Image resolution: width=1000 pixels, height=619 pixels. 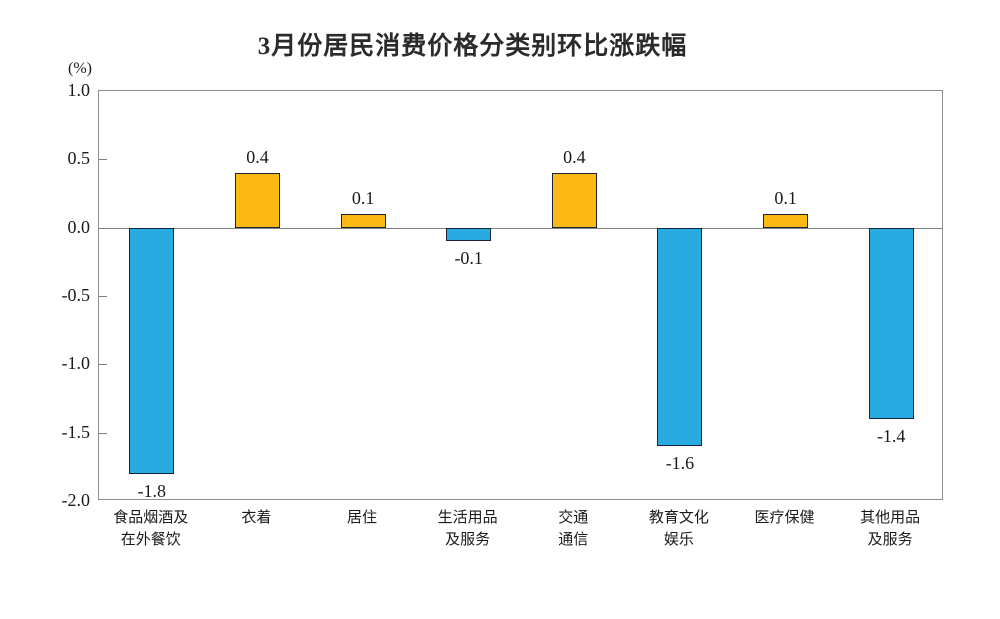 What do you see at coordinates (76, 431) in the screenshot?
I see `y-tick-label: -1.5` at bounding box center [76, 431].